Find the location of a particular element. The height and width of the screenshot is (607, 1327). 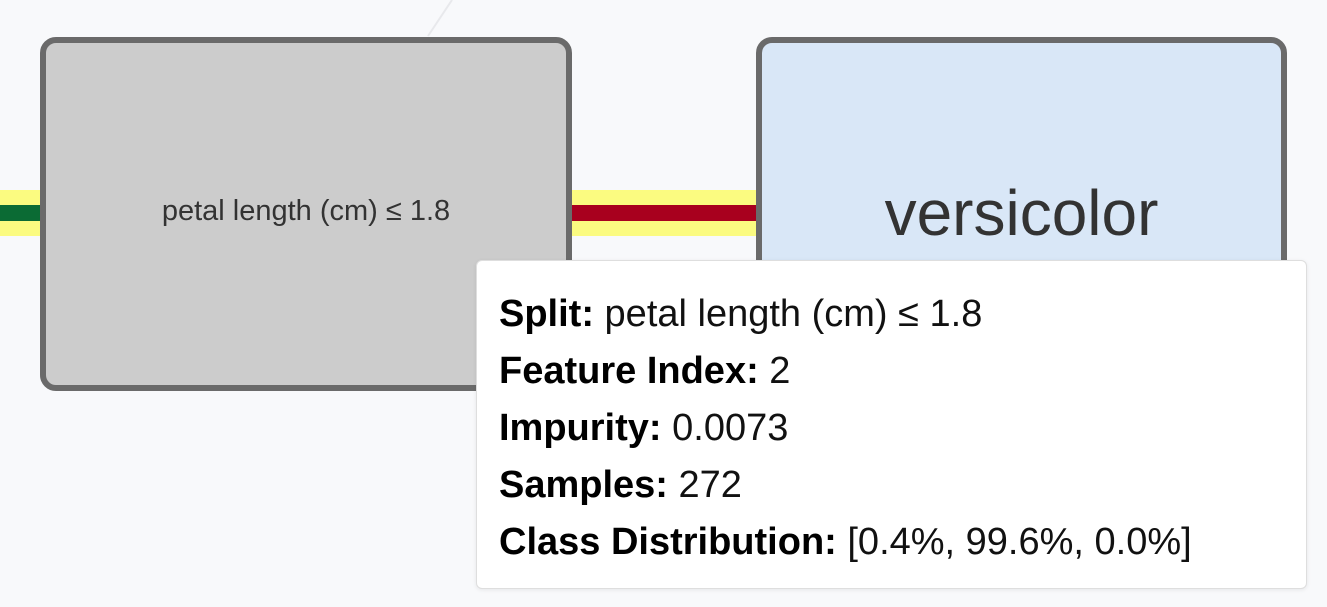

tooltip-split-key: Split: is located at coordinates (546, 314).